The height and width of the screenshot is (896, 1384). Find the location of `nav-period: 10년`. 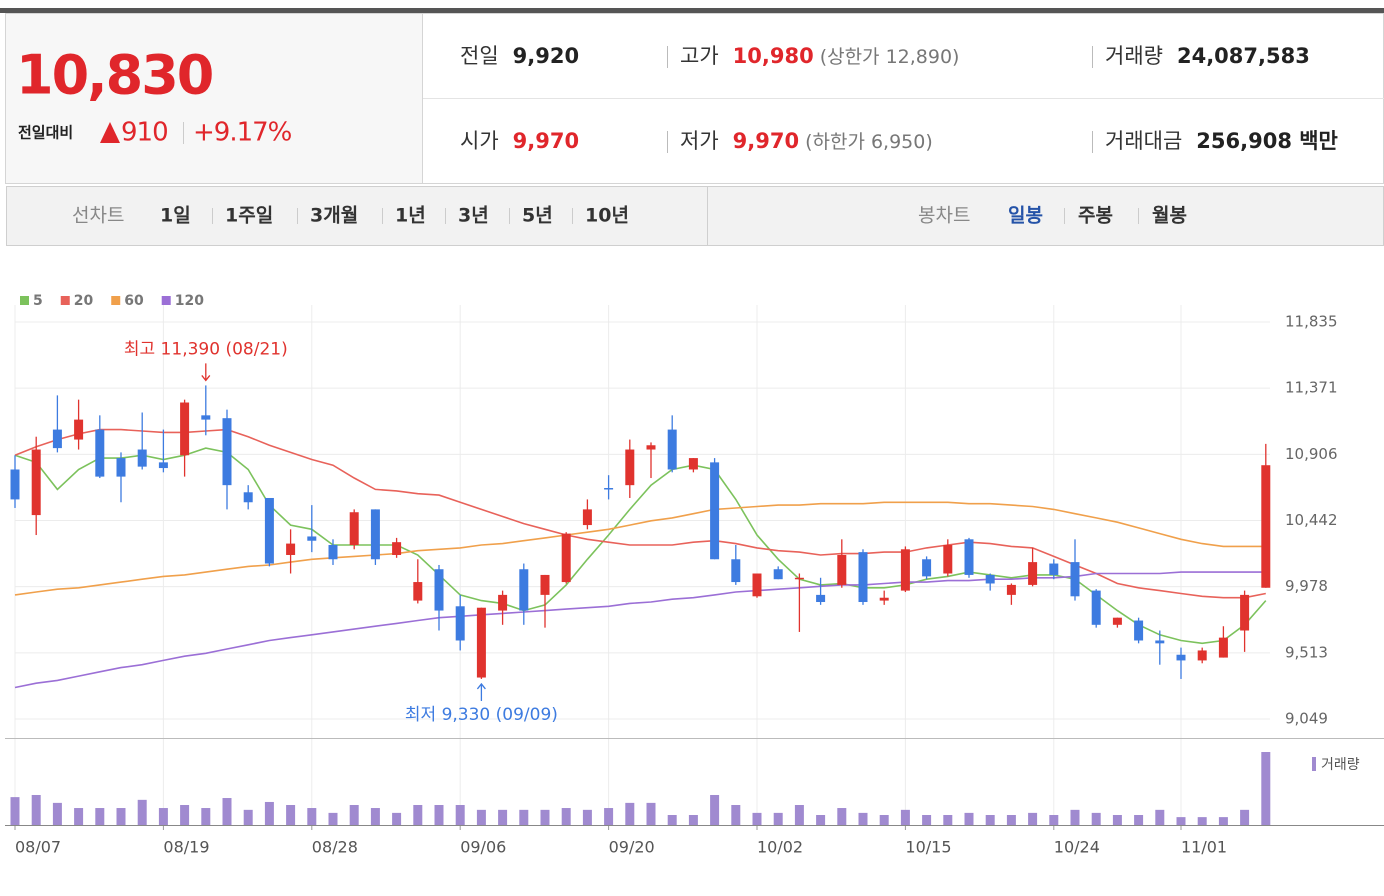

nav-period: 10년 is located at coordinates (607, 216).